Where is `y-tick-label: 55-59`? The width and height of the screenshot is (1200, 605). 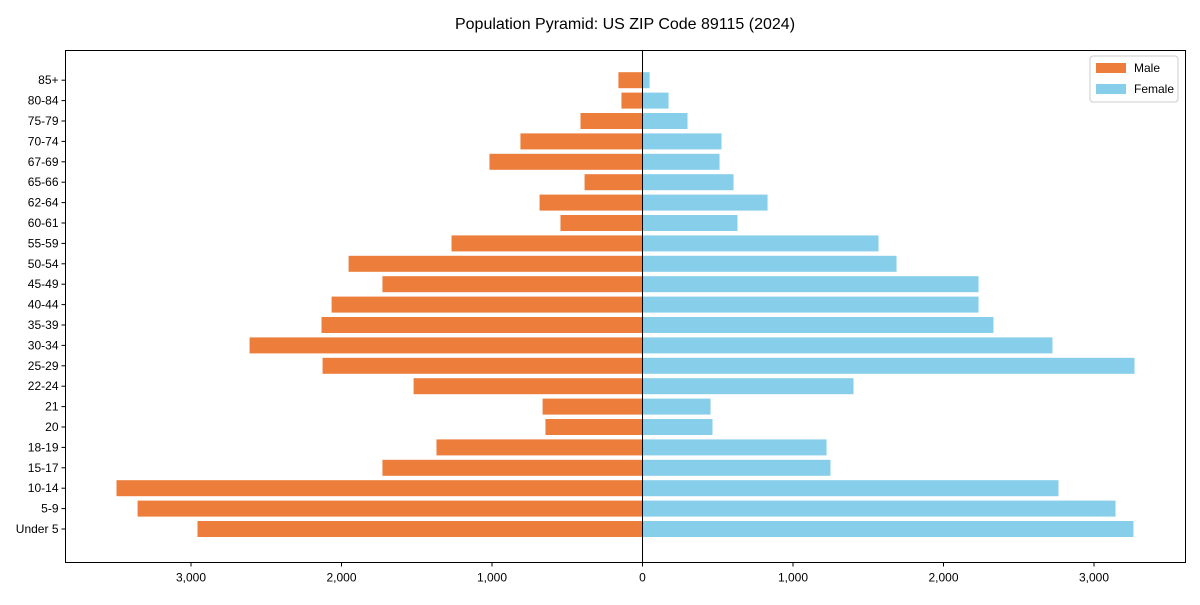
y-tick-label: 55-59 is located at coordinates (43, 243).